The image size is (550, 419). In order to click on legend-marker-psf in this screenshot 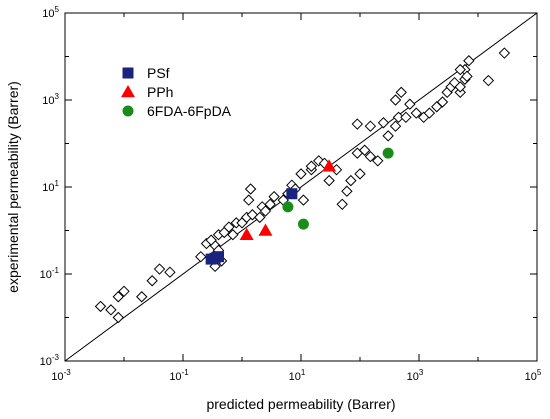, I will do `click(128, 73)`.